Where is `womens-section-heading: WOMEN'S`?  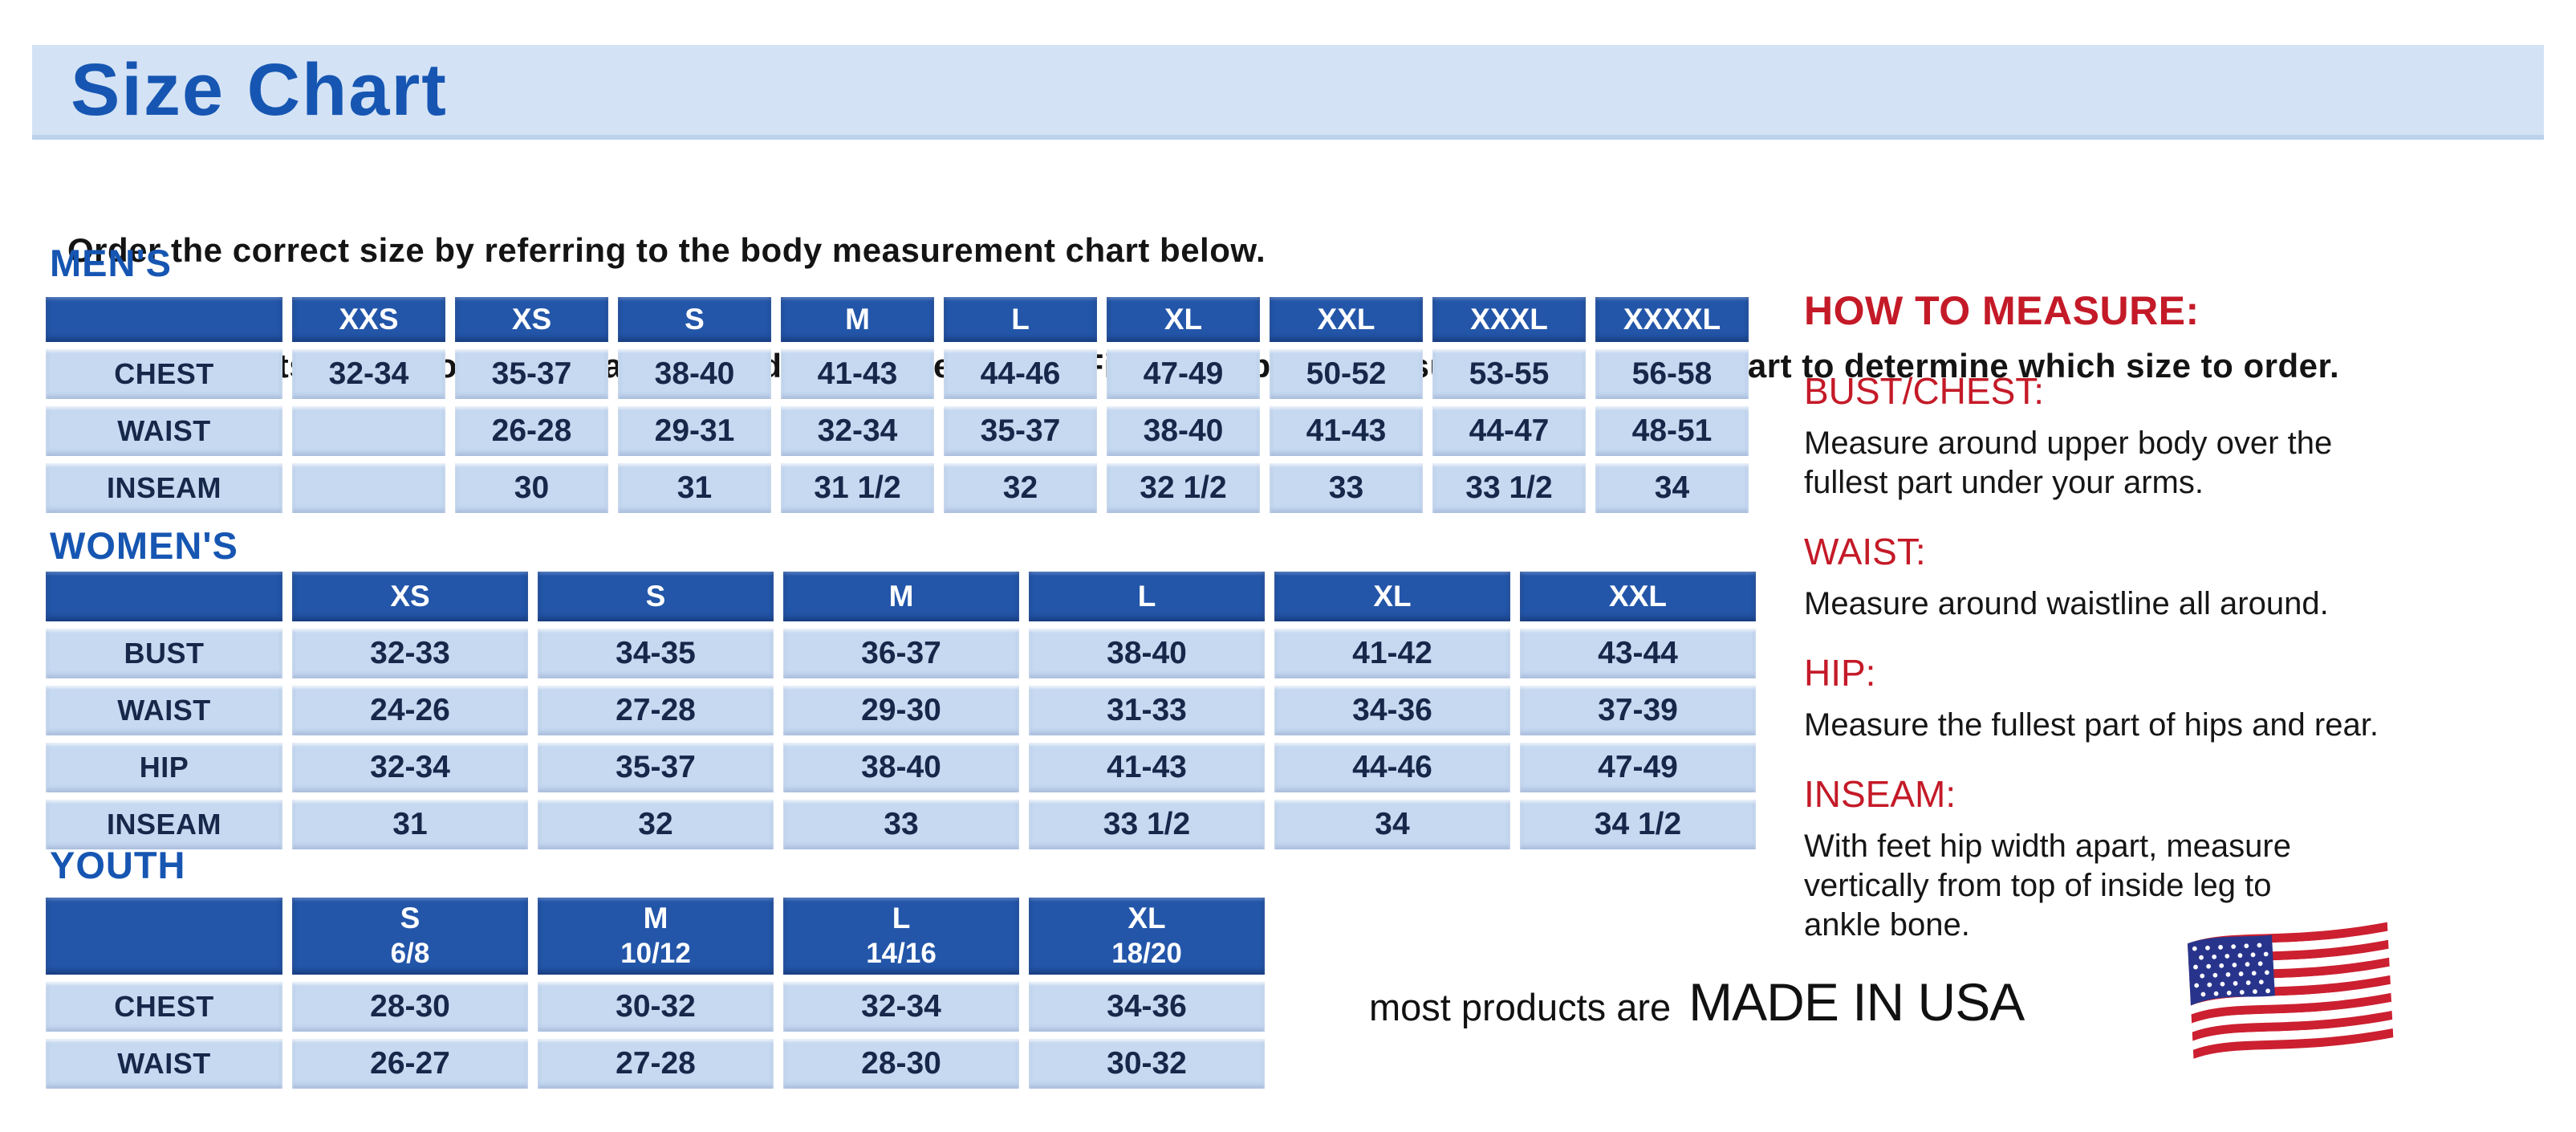
womens-section-heading: WOMEN'S is located at coordinates (144, 545).